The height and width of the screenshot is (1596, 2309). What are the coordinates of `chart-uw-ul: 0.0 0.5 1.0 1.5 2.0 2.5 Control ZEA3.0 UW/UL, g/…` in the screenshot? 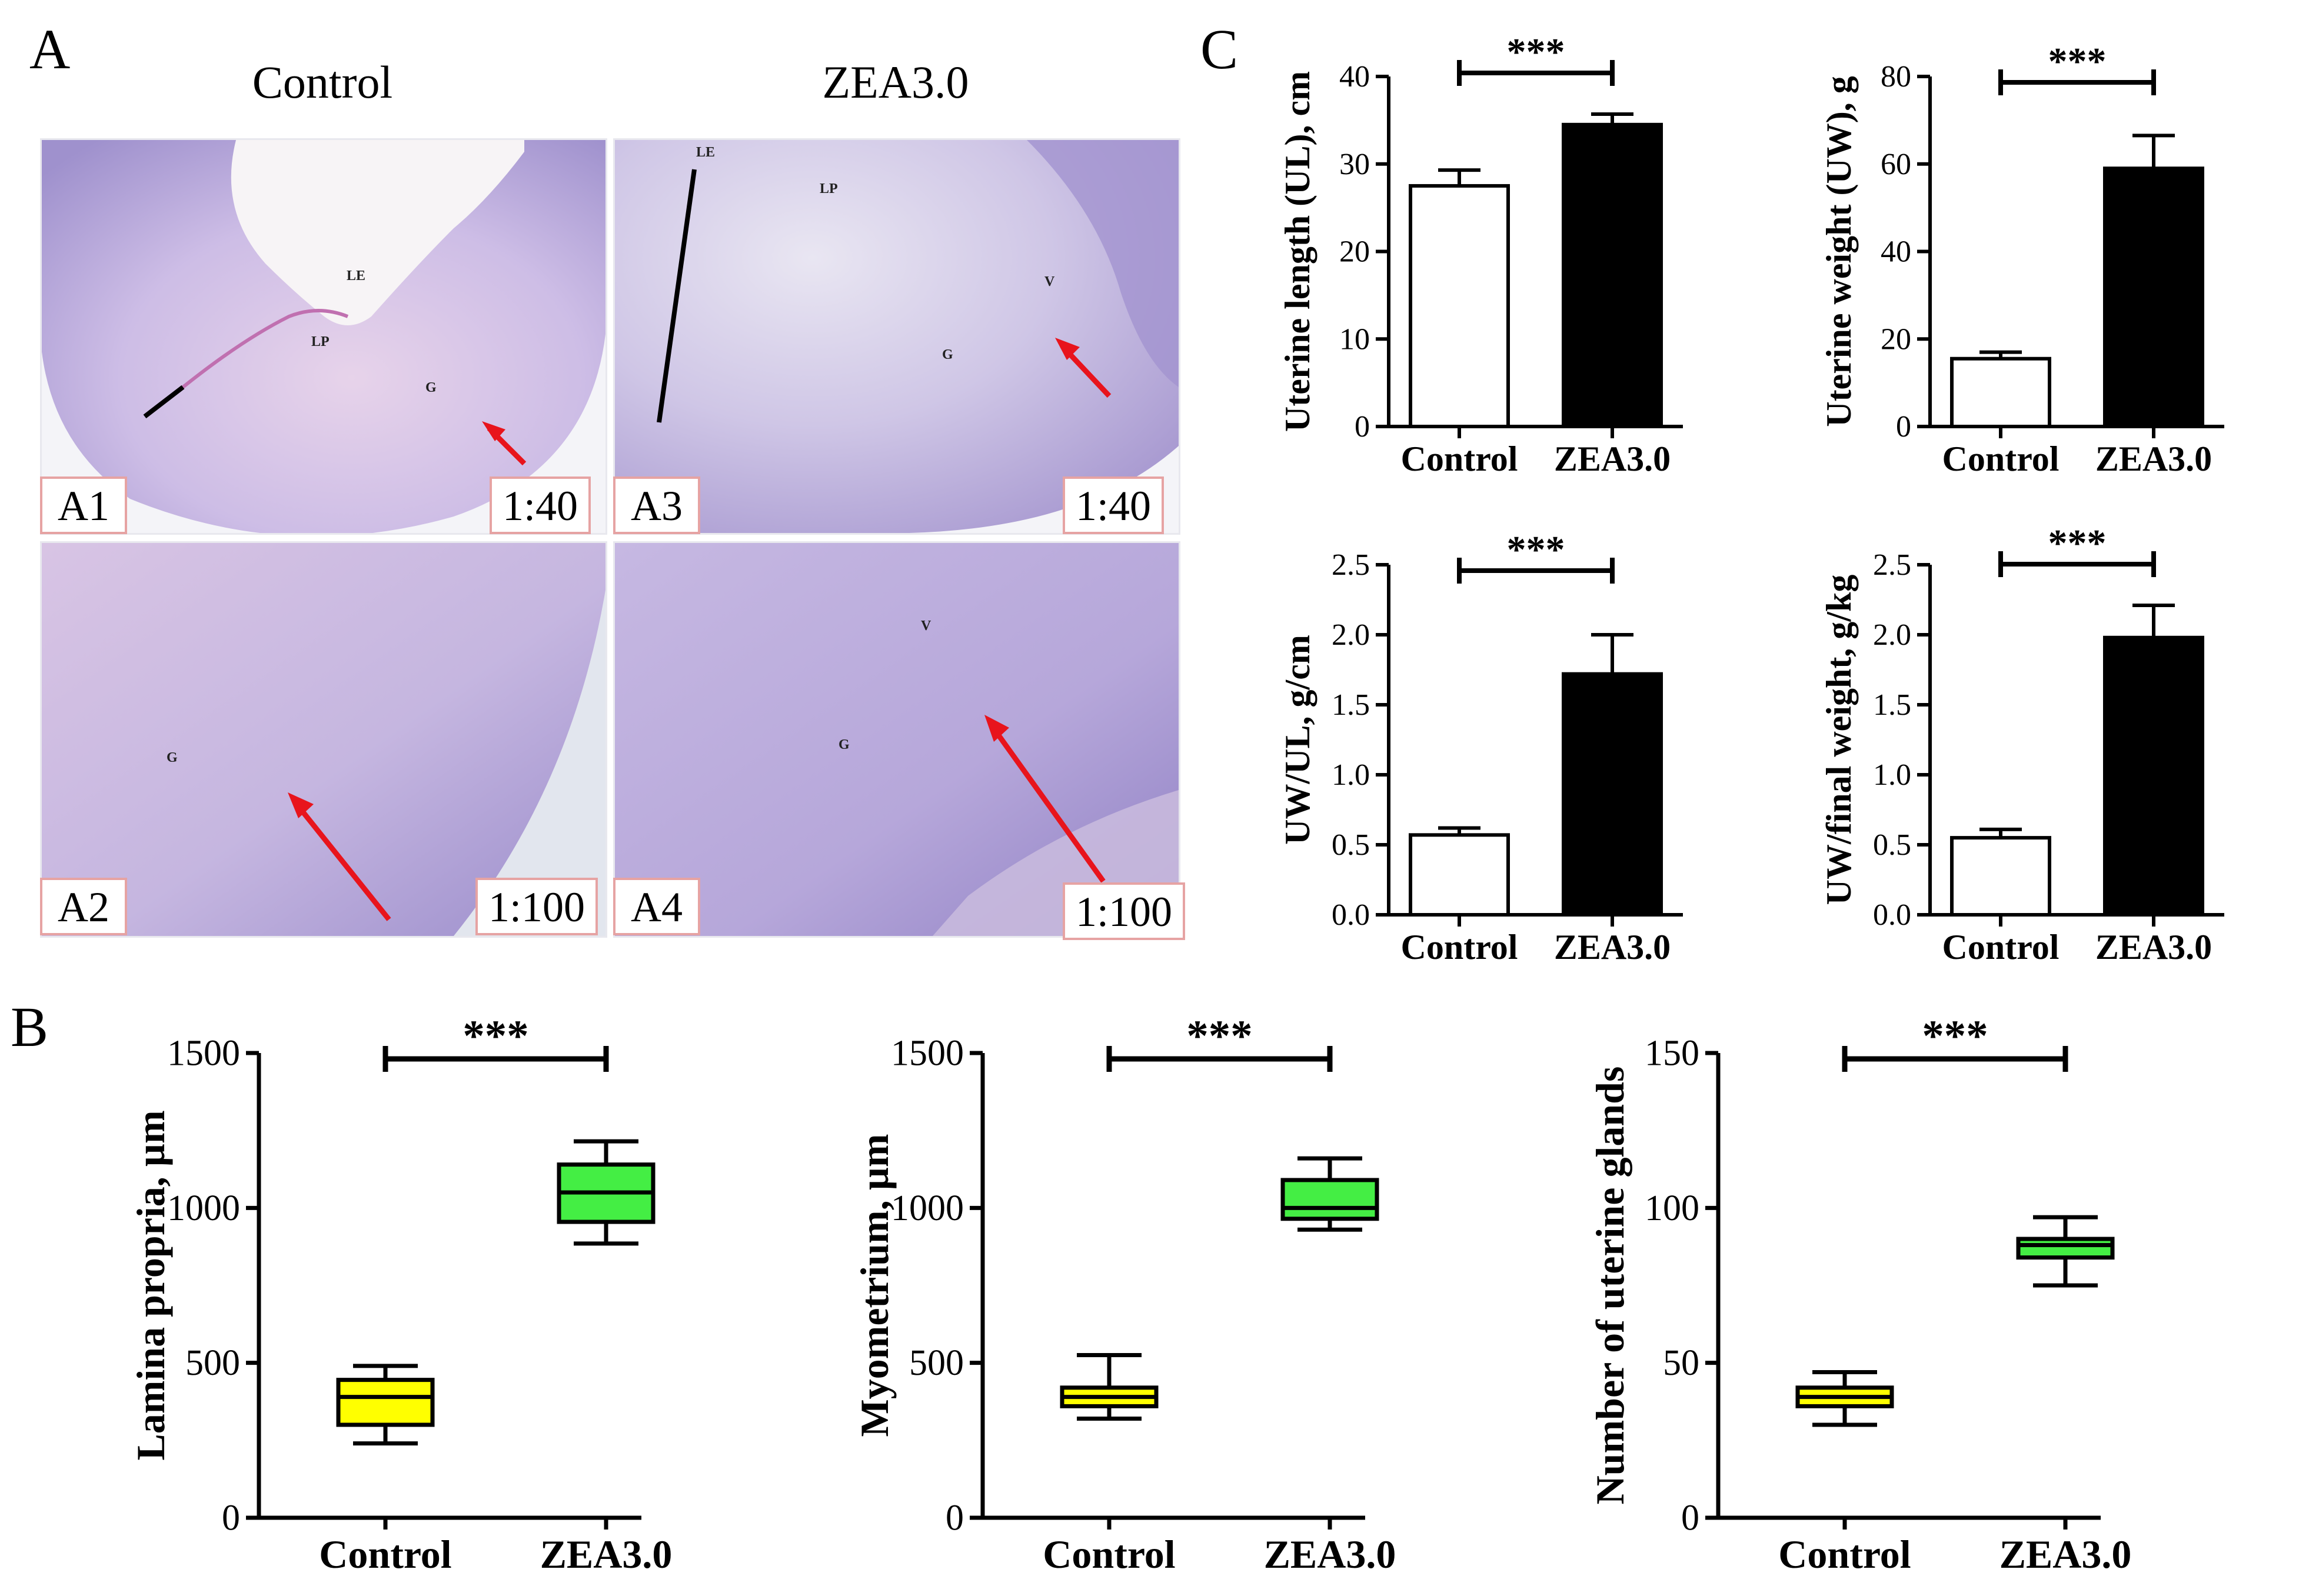 It's located at (1480, 747).